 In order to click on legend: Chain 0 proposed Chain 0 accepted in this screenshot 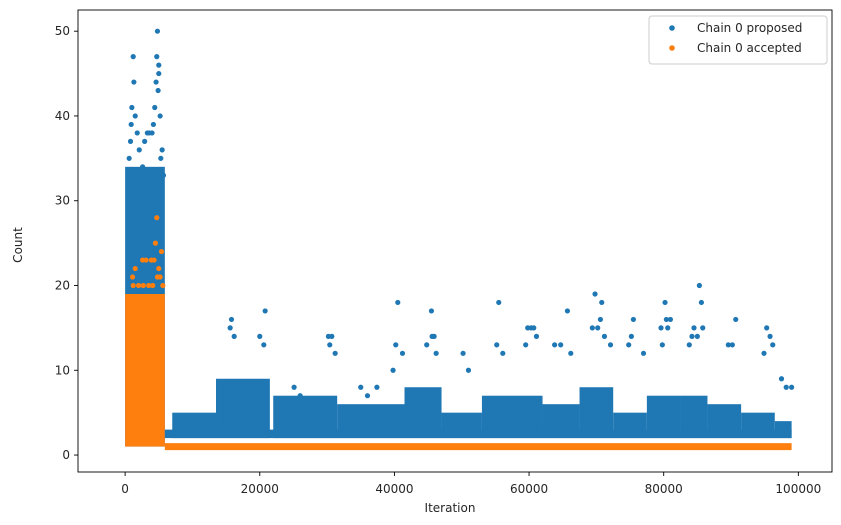, I will do `click(738, 40)`.